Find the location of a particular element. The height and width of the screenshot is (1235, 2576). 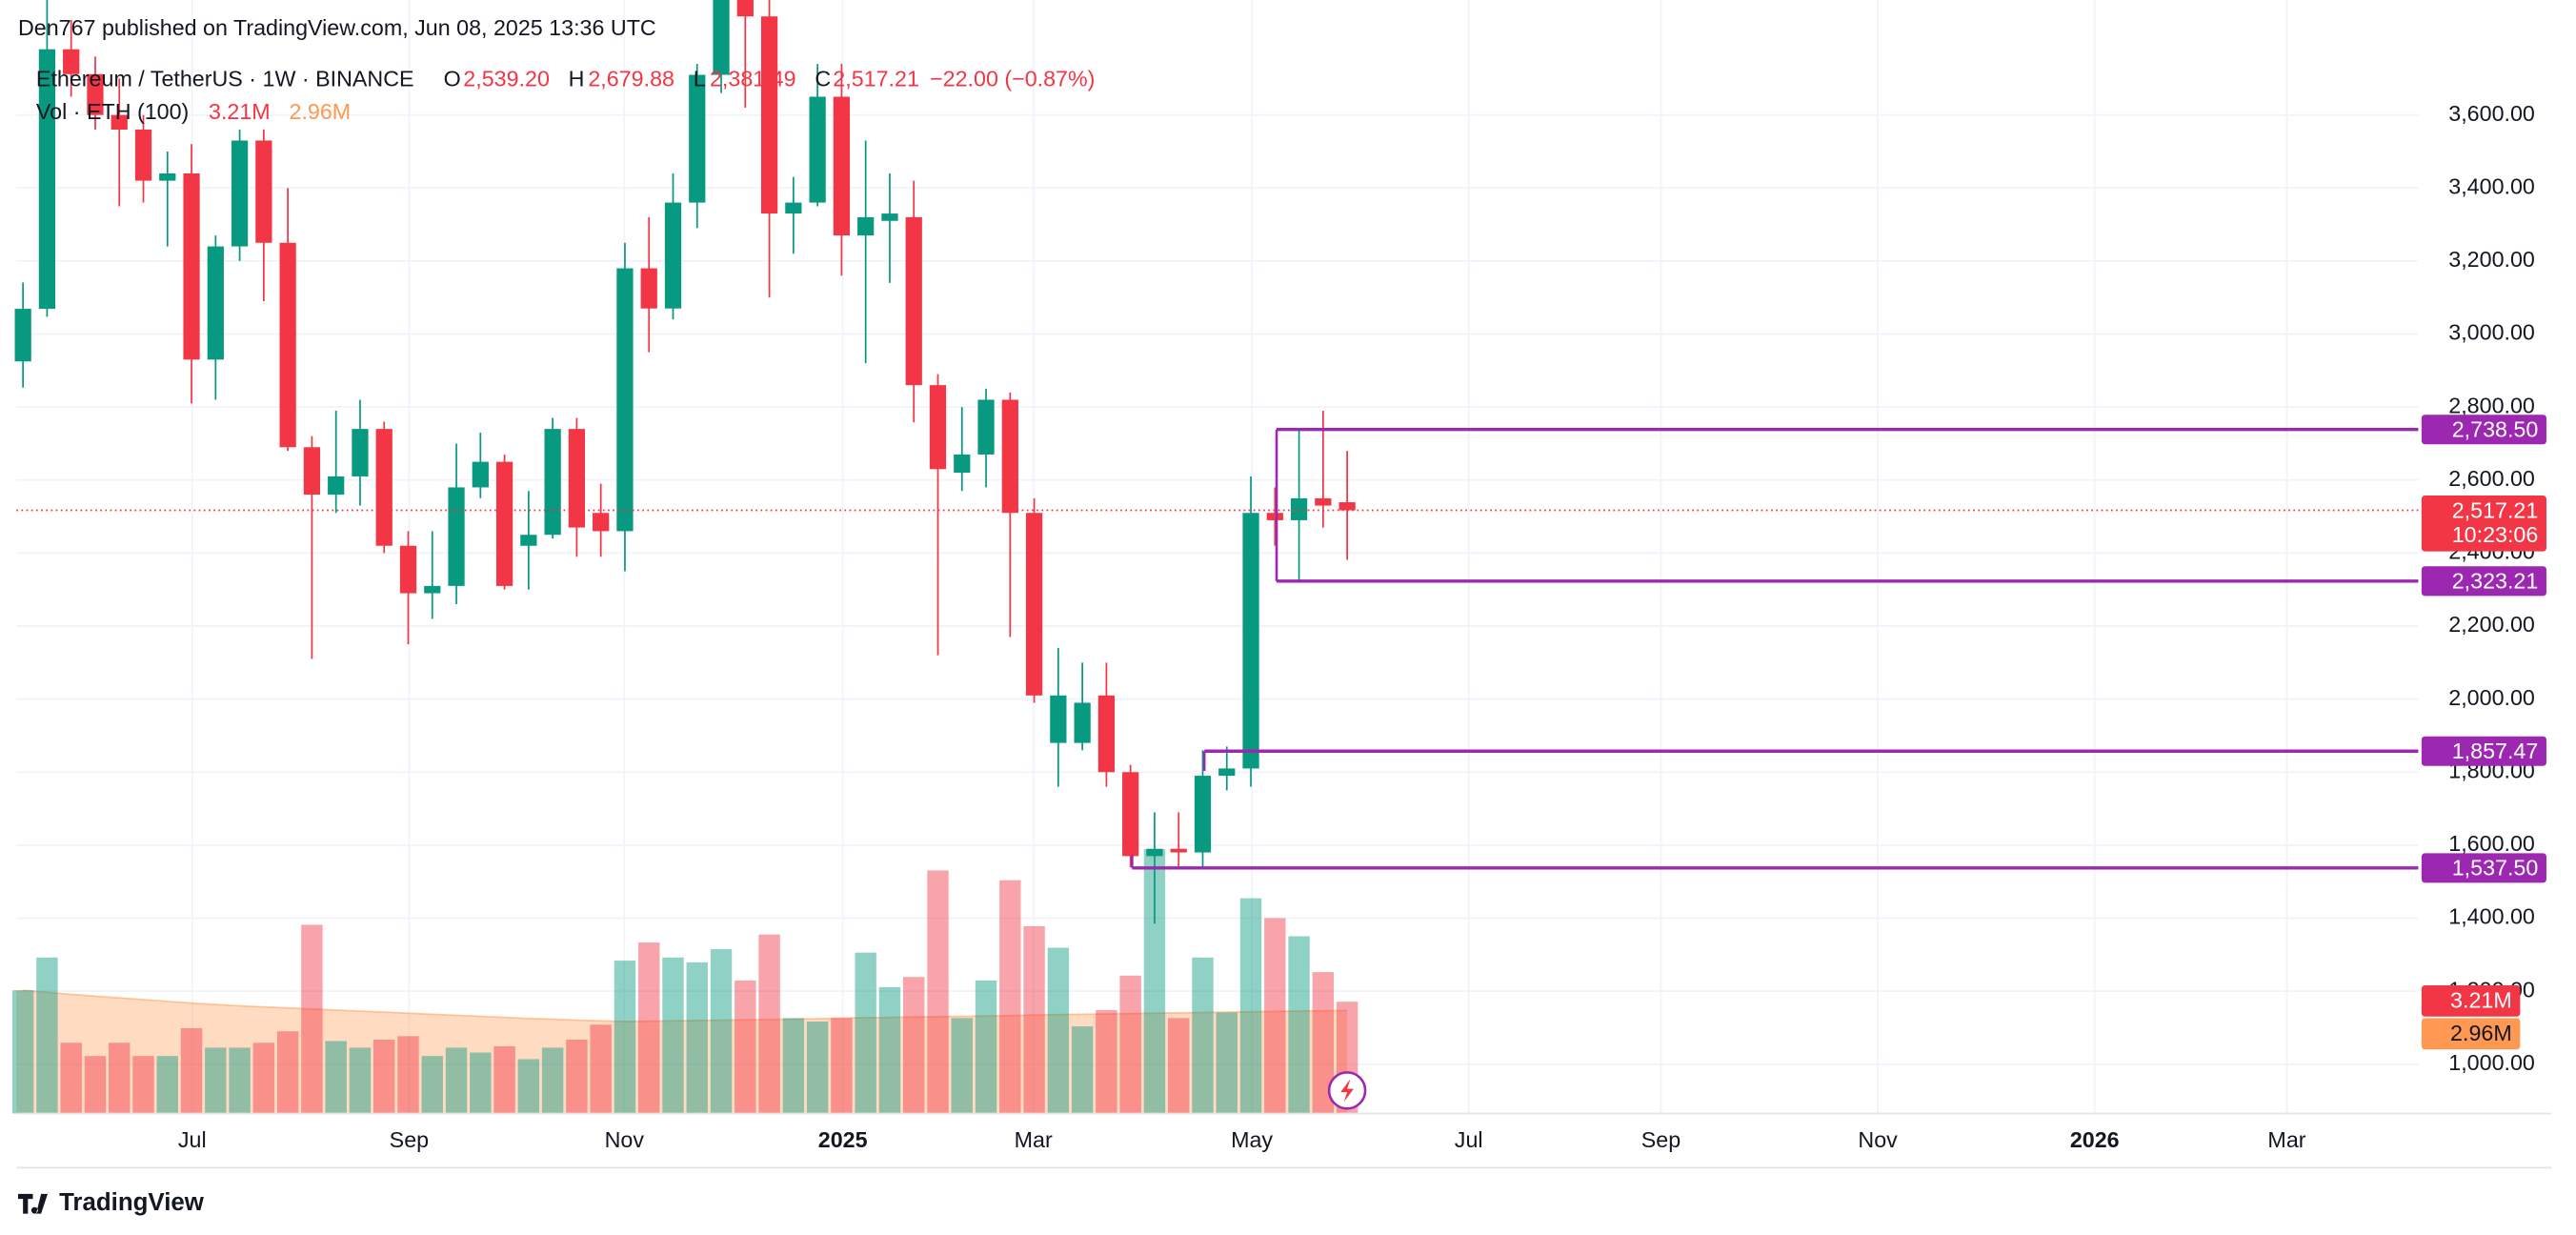

legend-high: 2,679.88 is located at coordinates (631, 79).